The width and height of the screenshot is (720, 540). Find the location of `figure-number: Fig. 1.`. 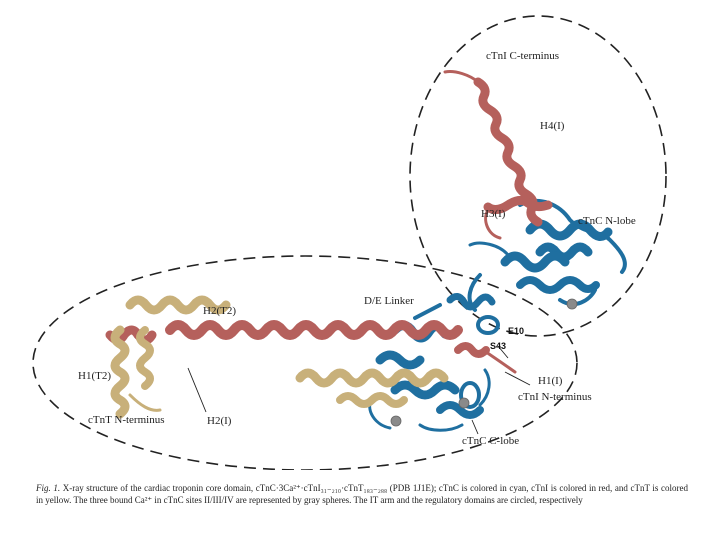

figure-number: Fig. 1. is located at coordinates (48, 488).